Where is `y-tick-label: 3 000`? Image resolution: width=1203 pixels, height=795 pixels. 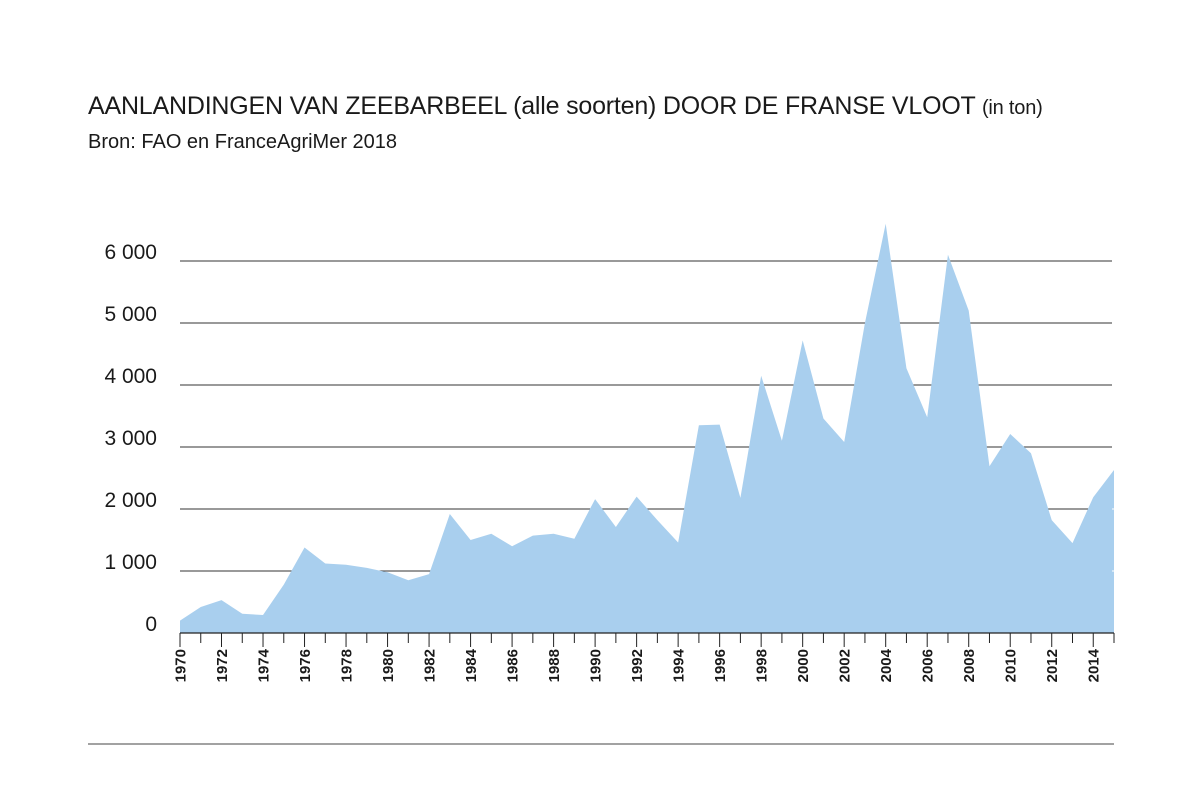 y-tick-label: 3 000 is located at coordinates (130, 438).